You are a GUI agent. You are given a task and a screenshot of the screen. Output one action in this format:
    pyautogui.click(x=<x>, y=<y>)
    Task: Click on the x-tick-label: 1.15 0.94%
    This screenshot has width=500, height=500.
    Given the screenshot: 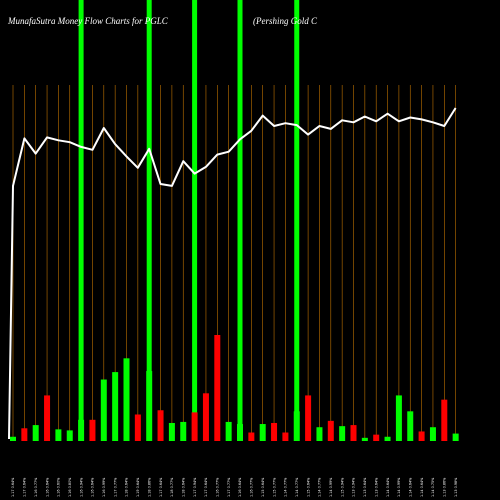 What is the action you would take?
    pyautogui.click(x=342, y=487)
    